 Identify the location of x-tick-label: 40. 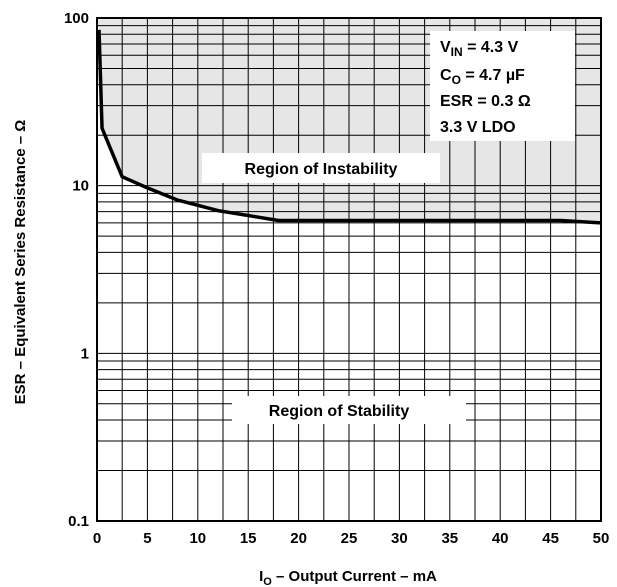
(500, 538).